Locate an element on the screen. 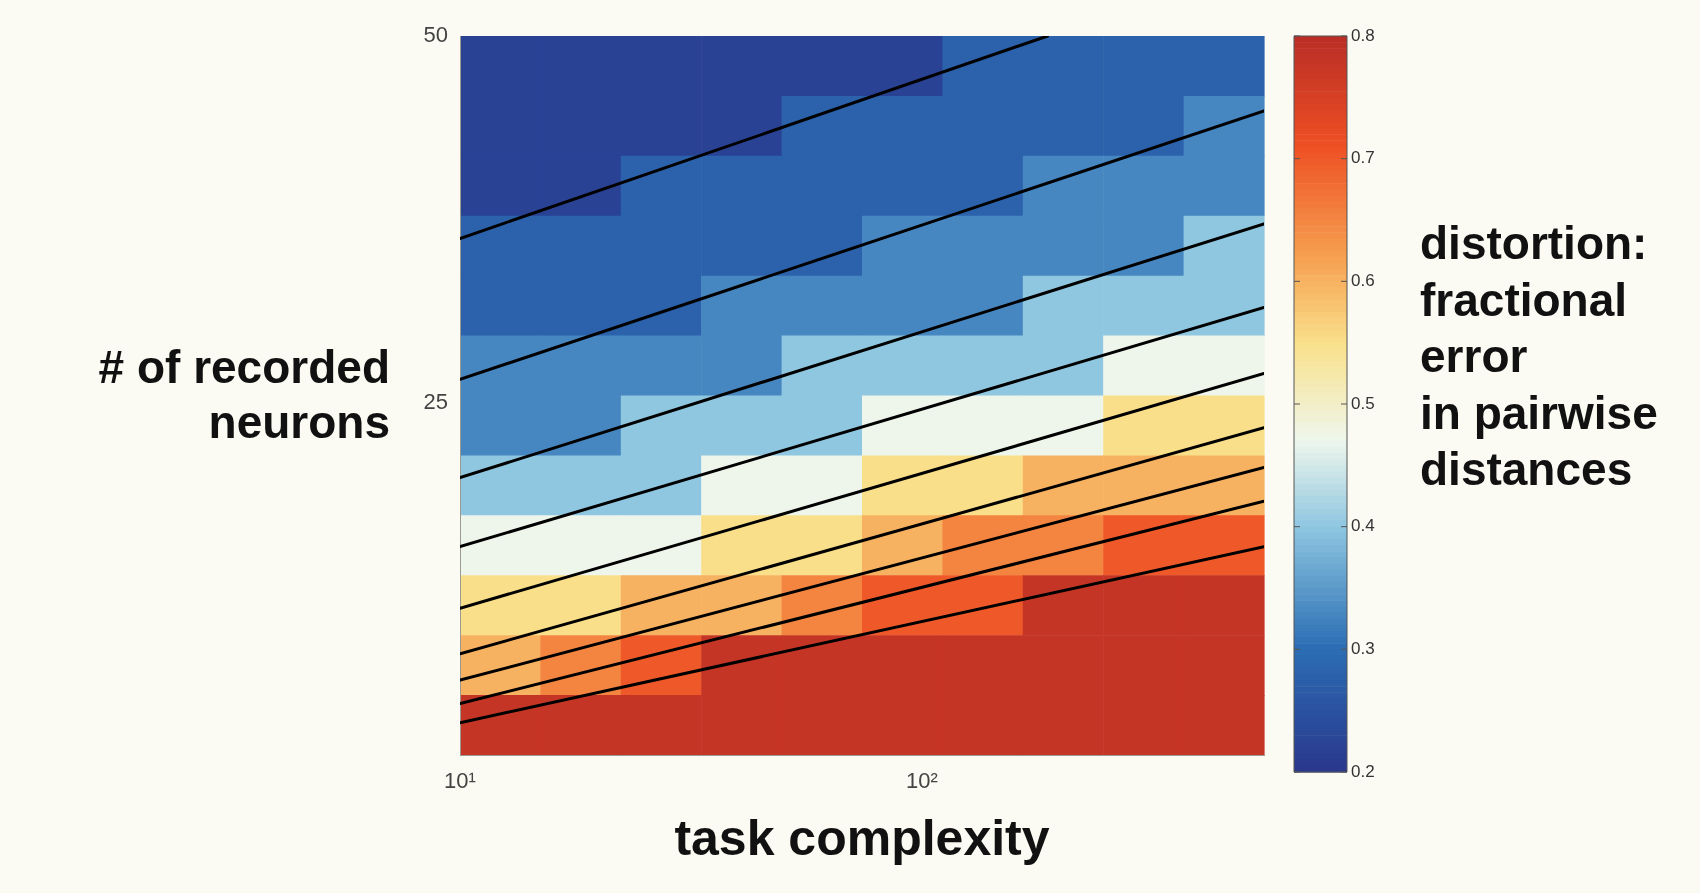  y-tick-label: 50 is located at coordinates (435, 35).